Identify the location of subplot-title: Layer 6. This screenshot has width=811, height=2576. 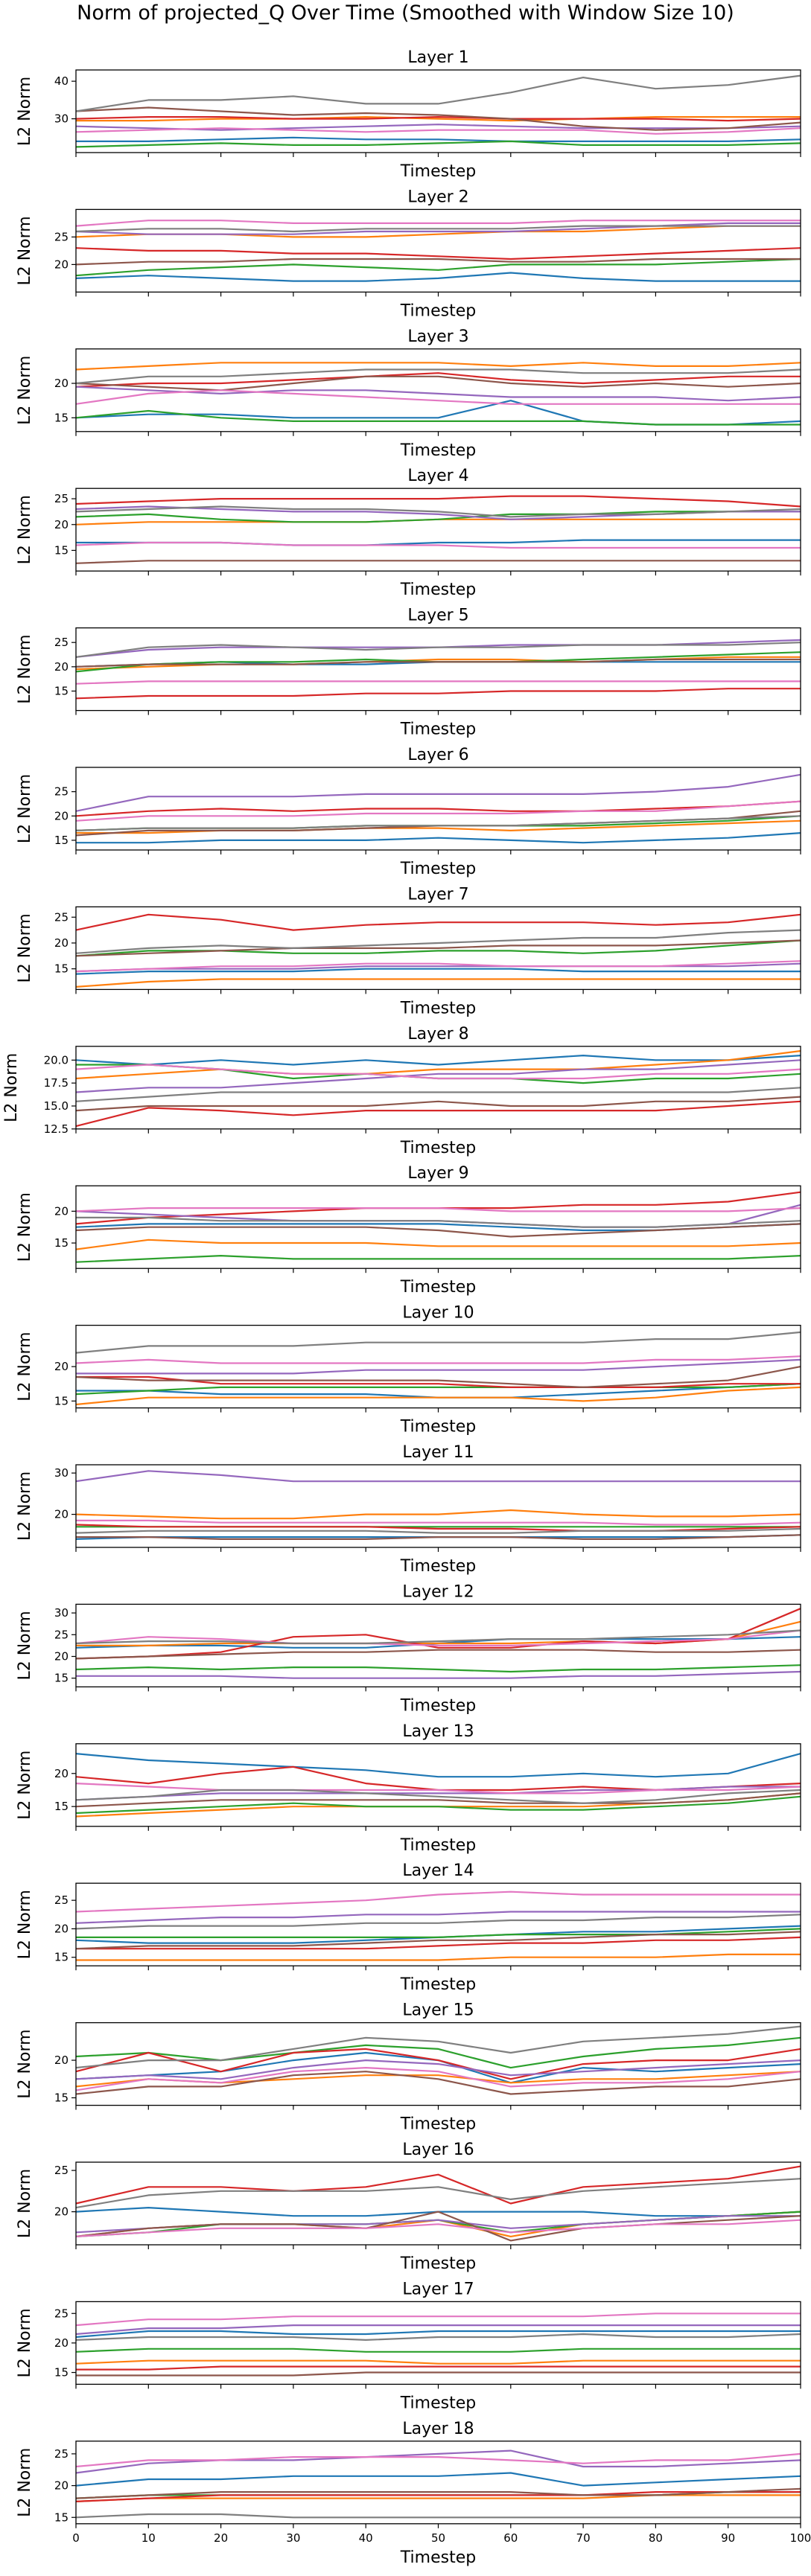
(437, 755).